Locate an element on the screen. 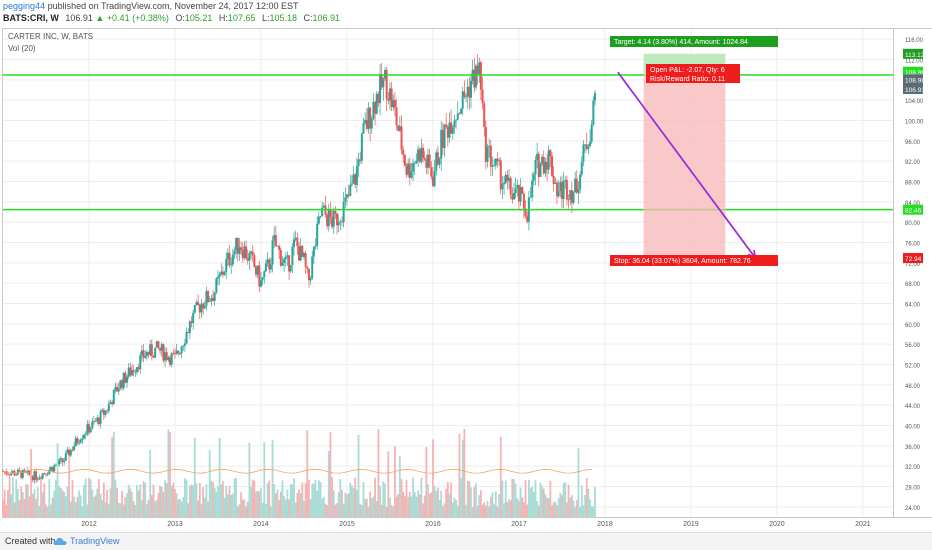 This screenshot has width=932, height=550. target-label-bg is located at coordinates (694, 41).